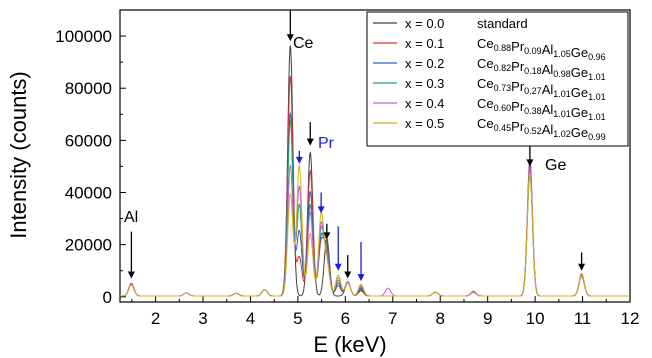 The width and height of the screenshot is (652, 358). I want to click on y-axis-title: Intensity (counts), so click(18, 155).